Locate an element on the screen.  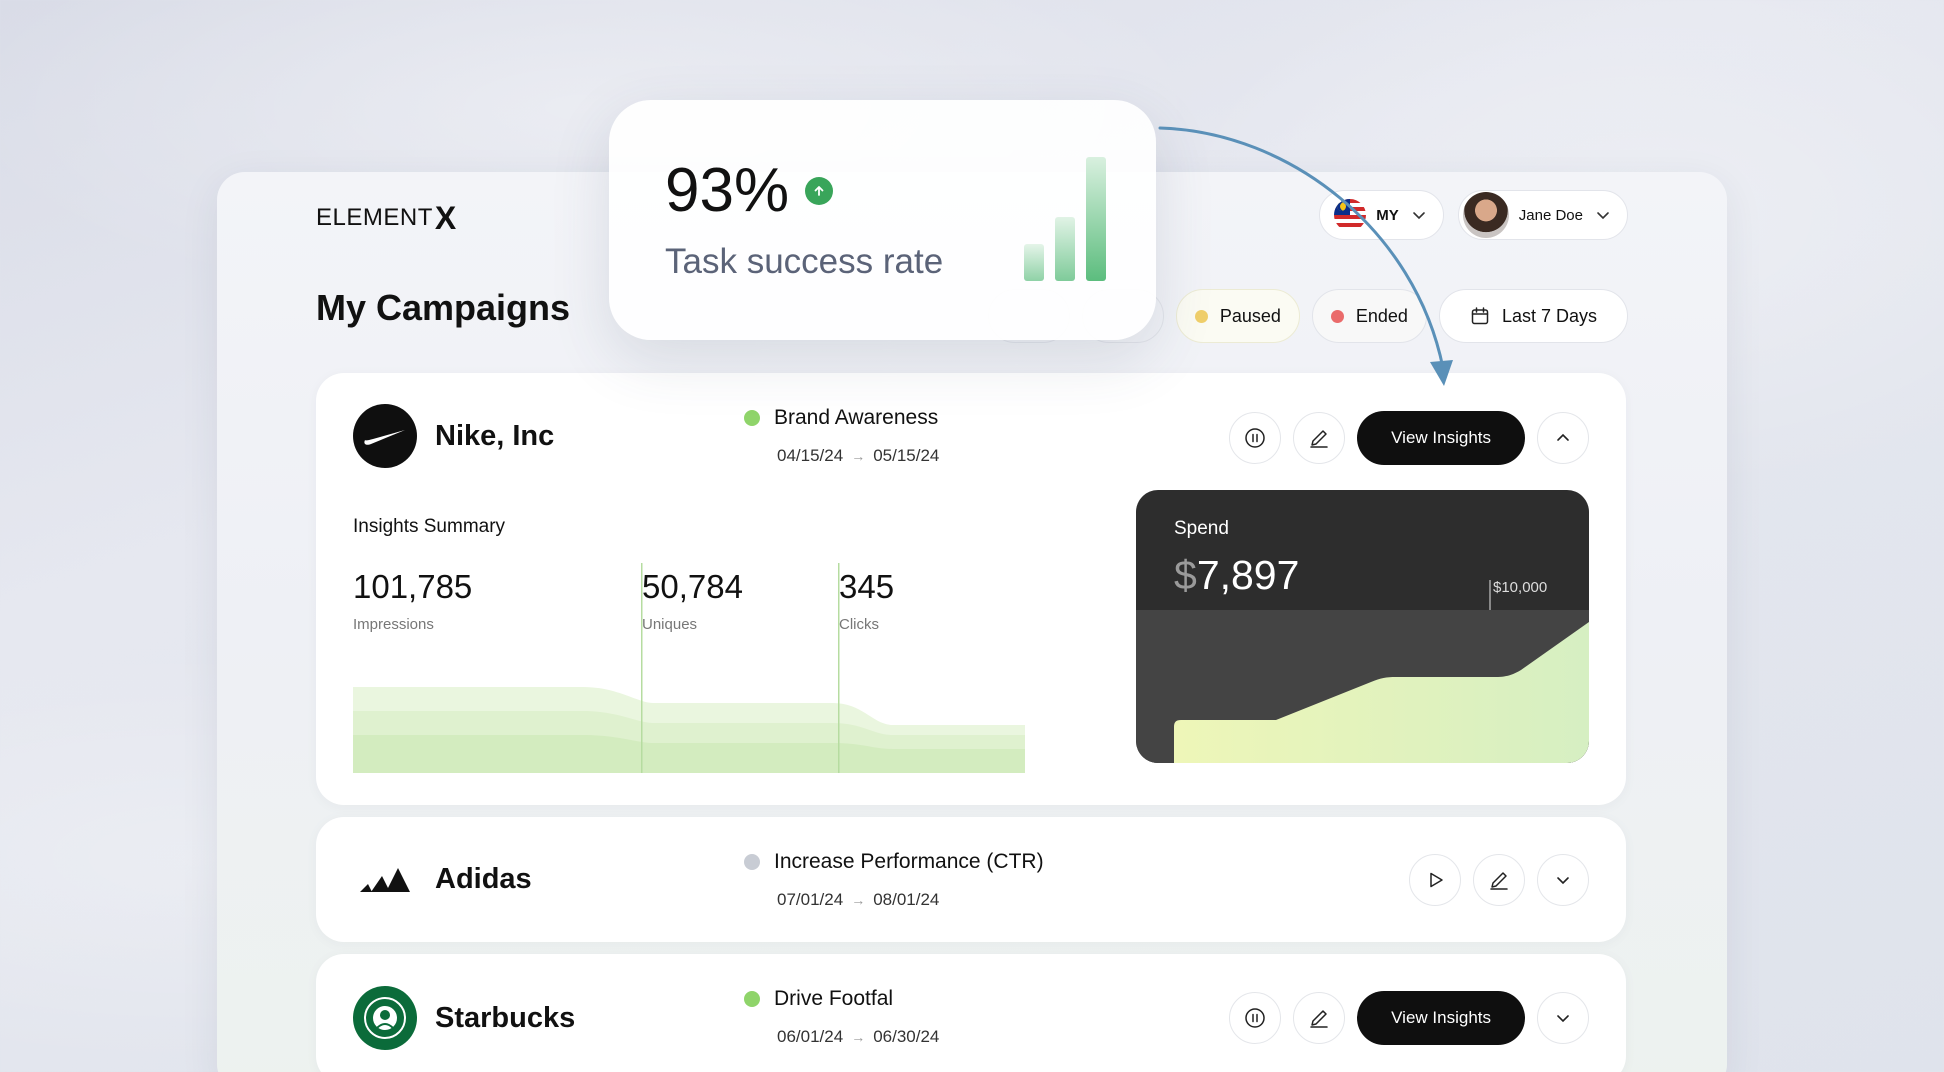
play-button is located at coordinates (1435, 880).